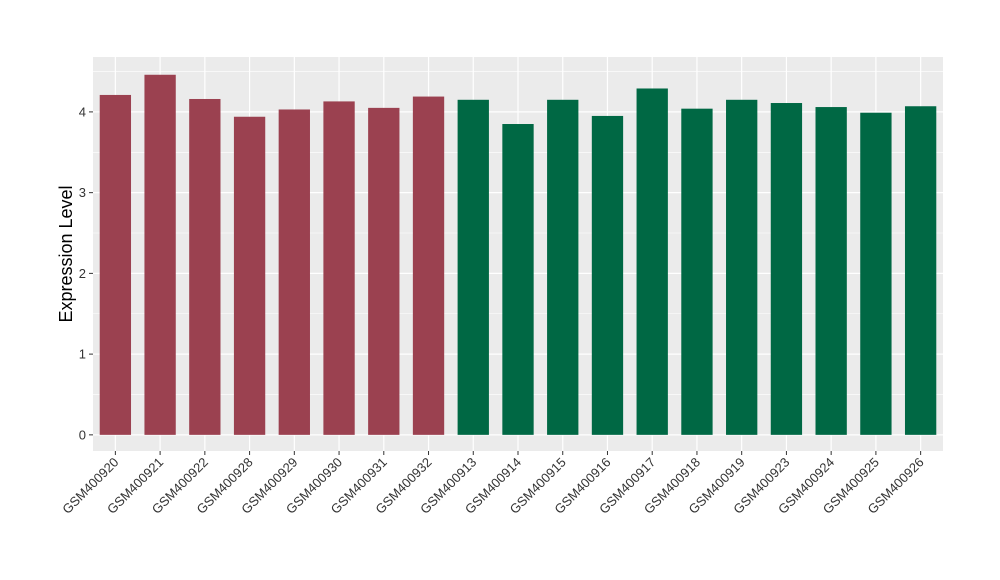  What do you see at coordinates (742, 267) in the screenshot?
I see `bar-GSM400919` at bounding box center [742, 267].